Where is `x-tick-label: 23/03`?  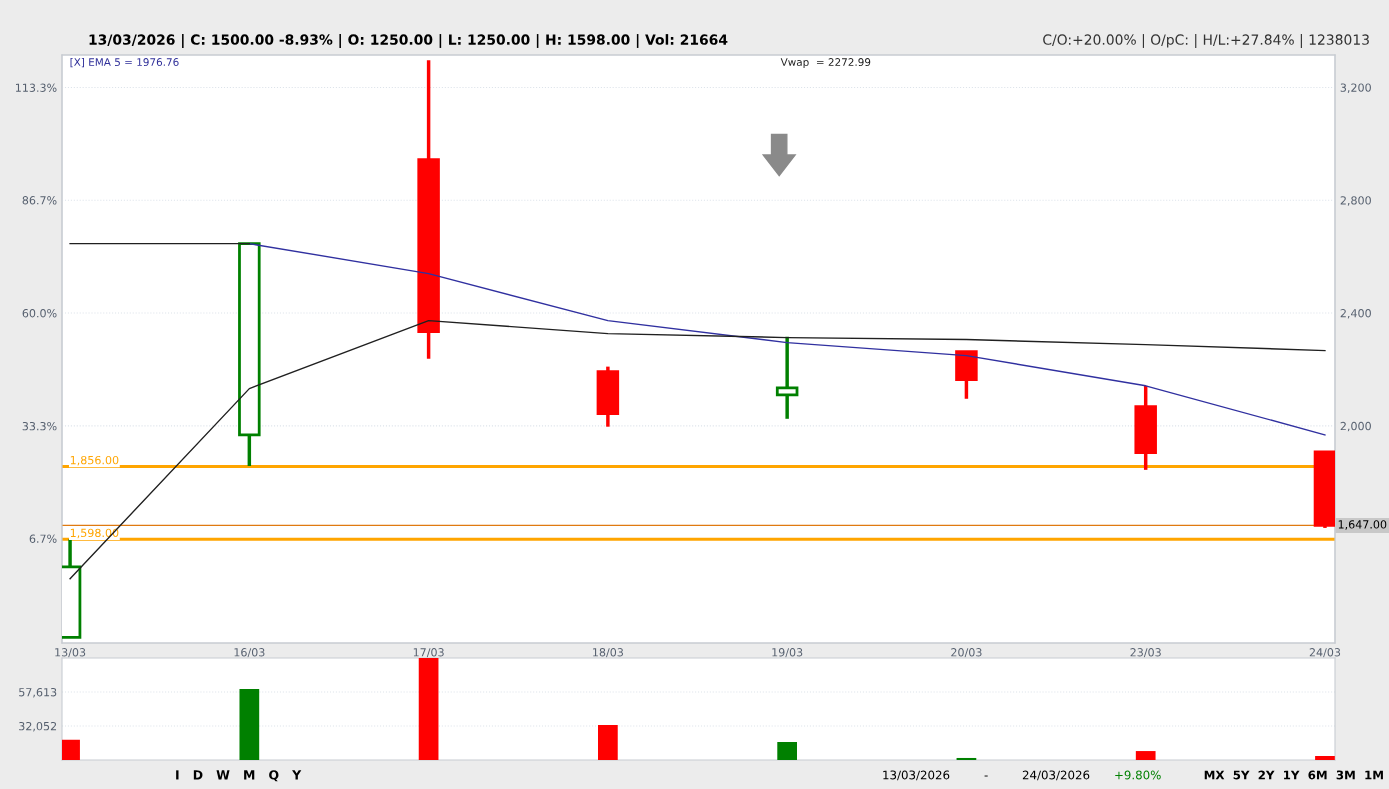
x-tick-label: 23/03 is located at coordinates (1145, 653).